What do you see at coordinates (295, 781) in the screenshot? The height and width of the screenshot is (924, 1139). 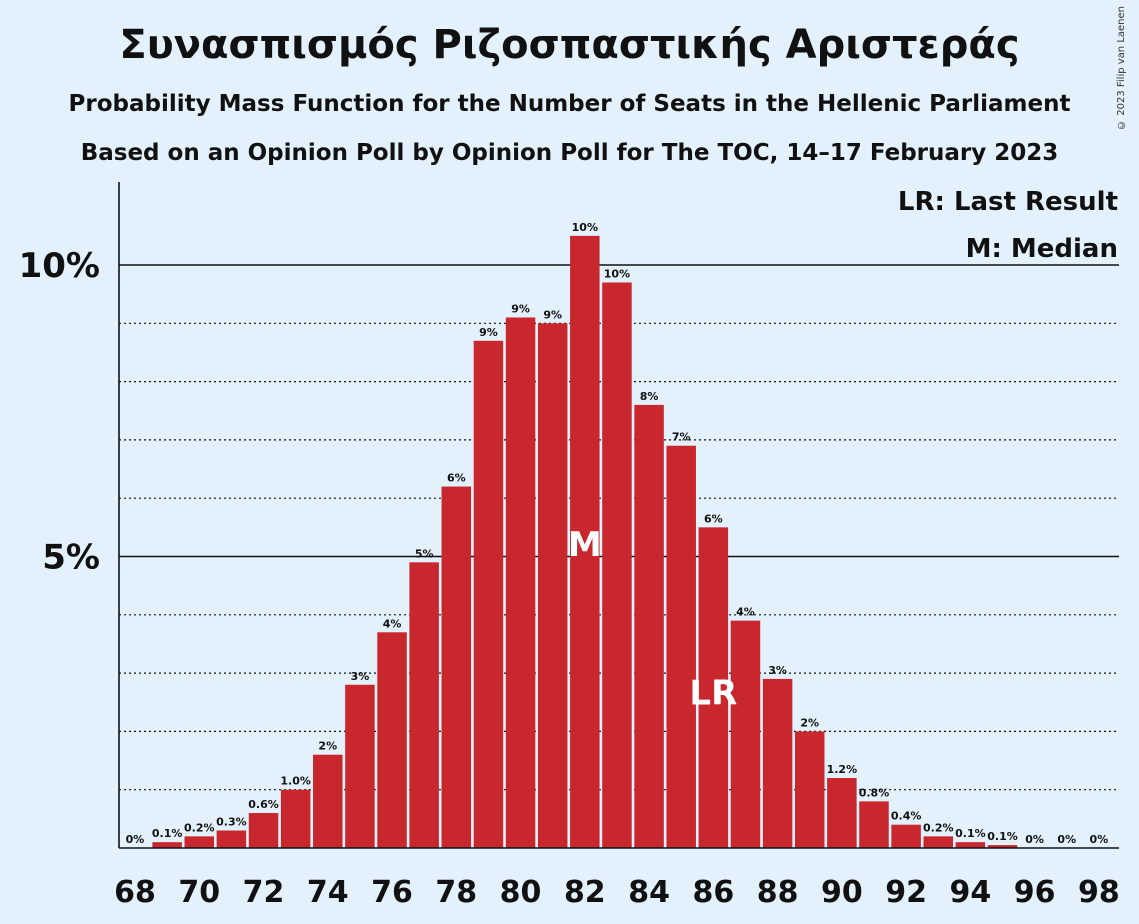 I see `data-label: 1.0%` at bounding box center [295, 781].